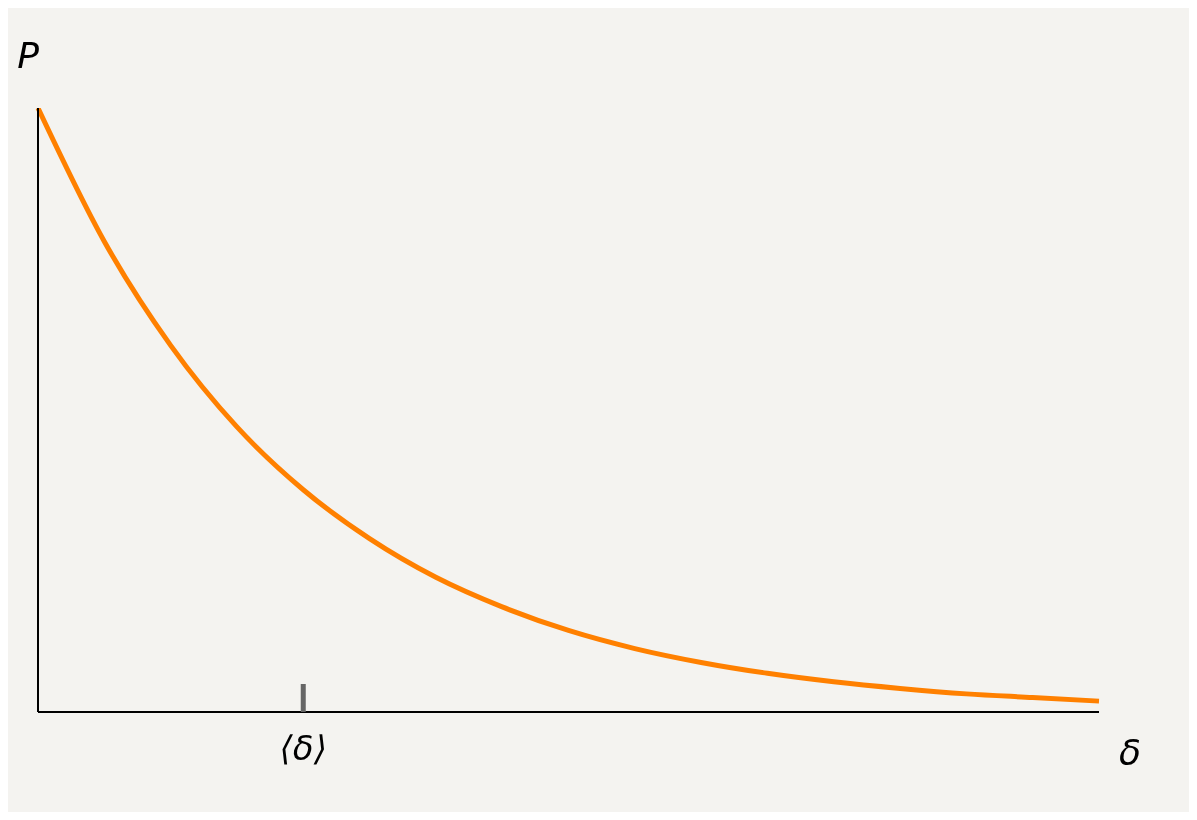 The height and width of the screenshot is (820, 1197). Describe the element at coordinates (1130, 752) in the screenshot. I see `x-axis-title: δ` at that location.